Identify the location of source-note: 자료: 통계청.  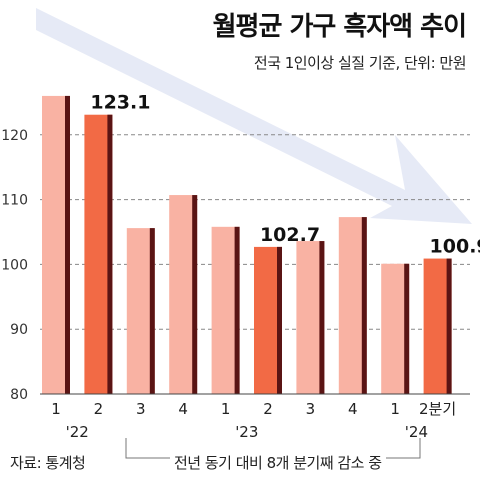
(48, 463).